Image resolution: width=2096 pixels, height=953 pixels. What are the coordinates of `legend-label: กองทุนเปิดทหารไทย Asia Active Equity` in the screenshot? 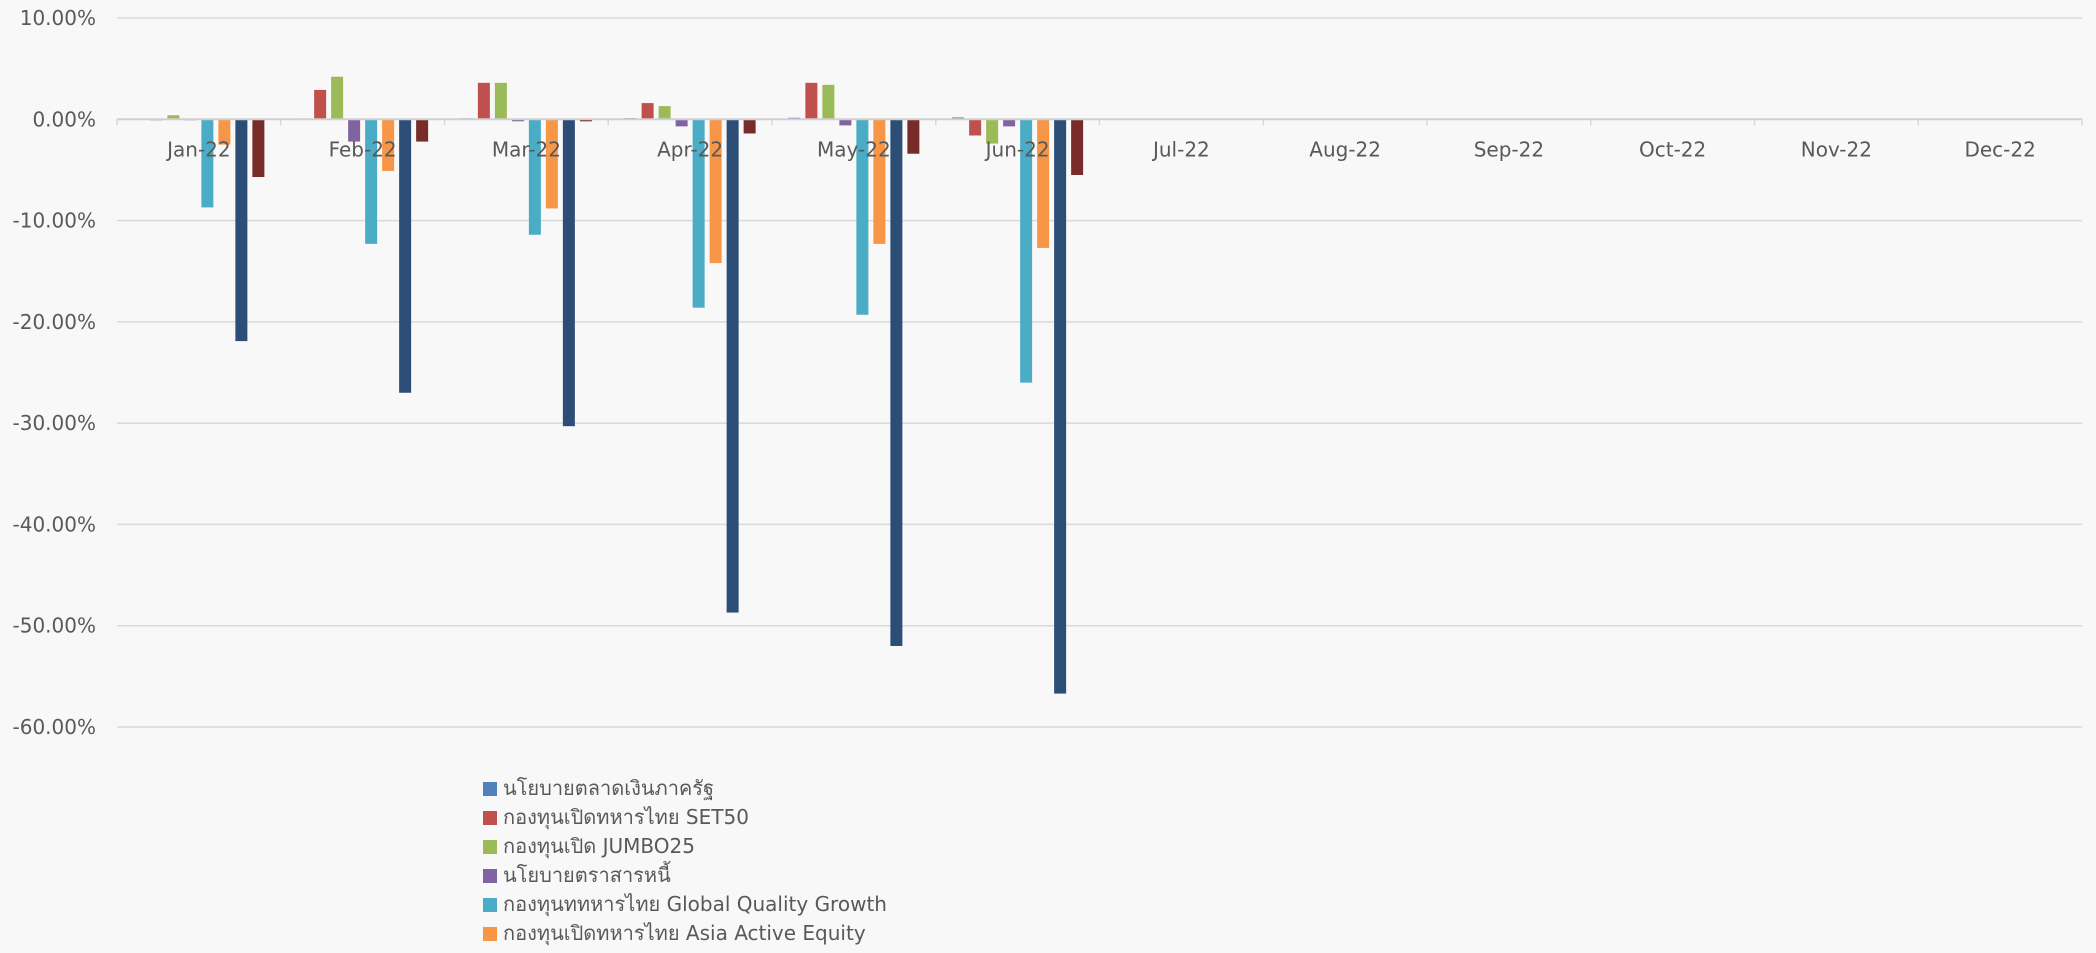 It's located at (684, 933).